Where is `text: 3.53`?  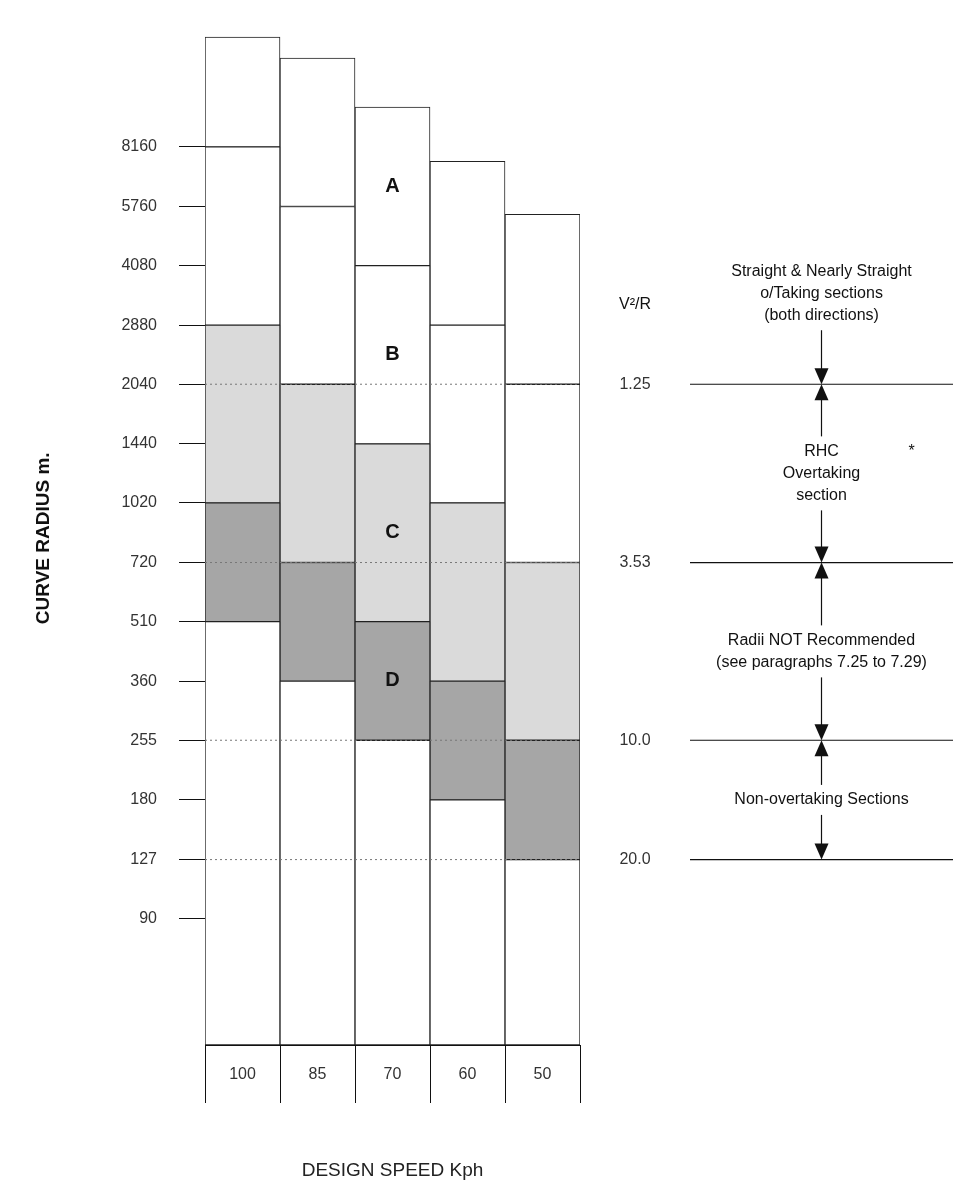 text: 3.53 is located at coordinates (635, 561).